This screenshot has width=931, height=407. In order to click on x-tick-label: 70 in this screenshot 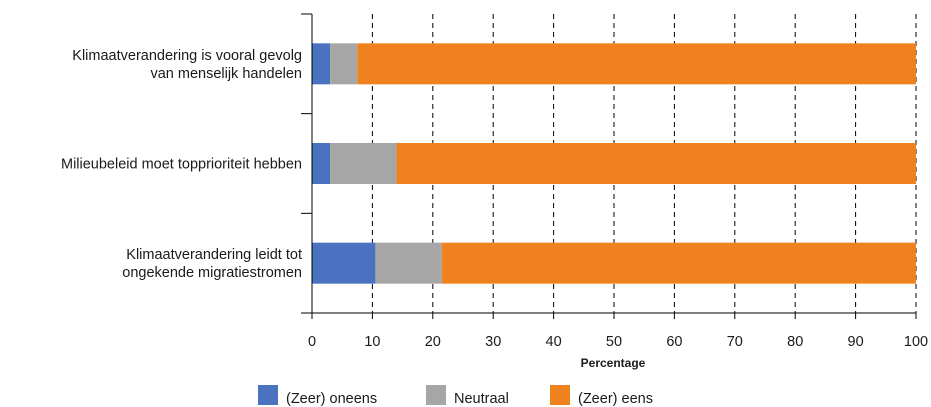, I will do `click(735, 342)`.